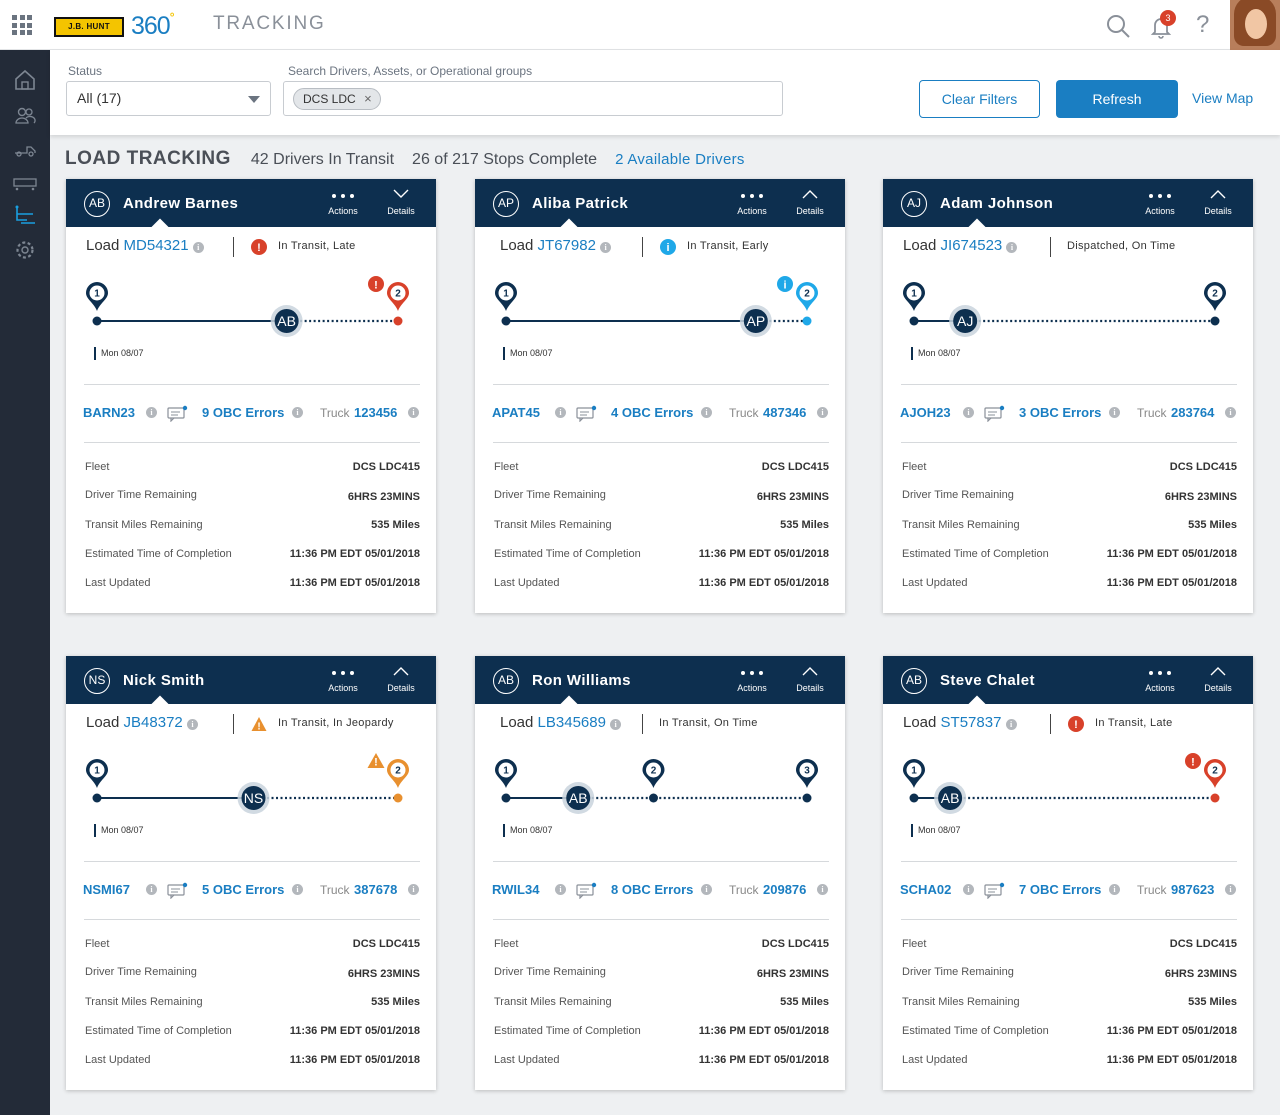 The image size is (1280, 1115). I want to click on driver-avatar: AJ, so click(914, 204).